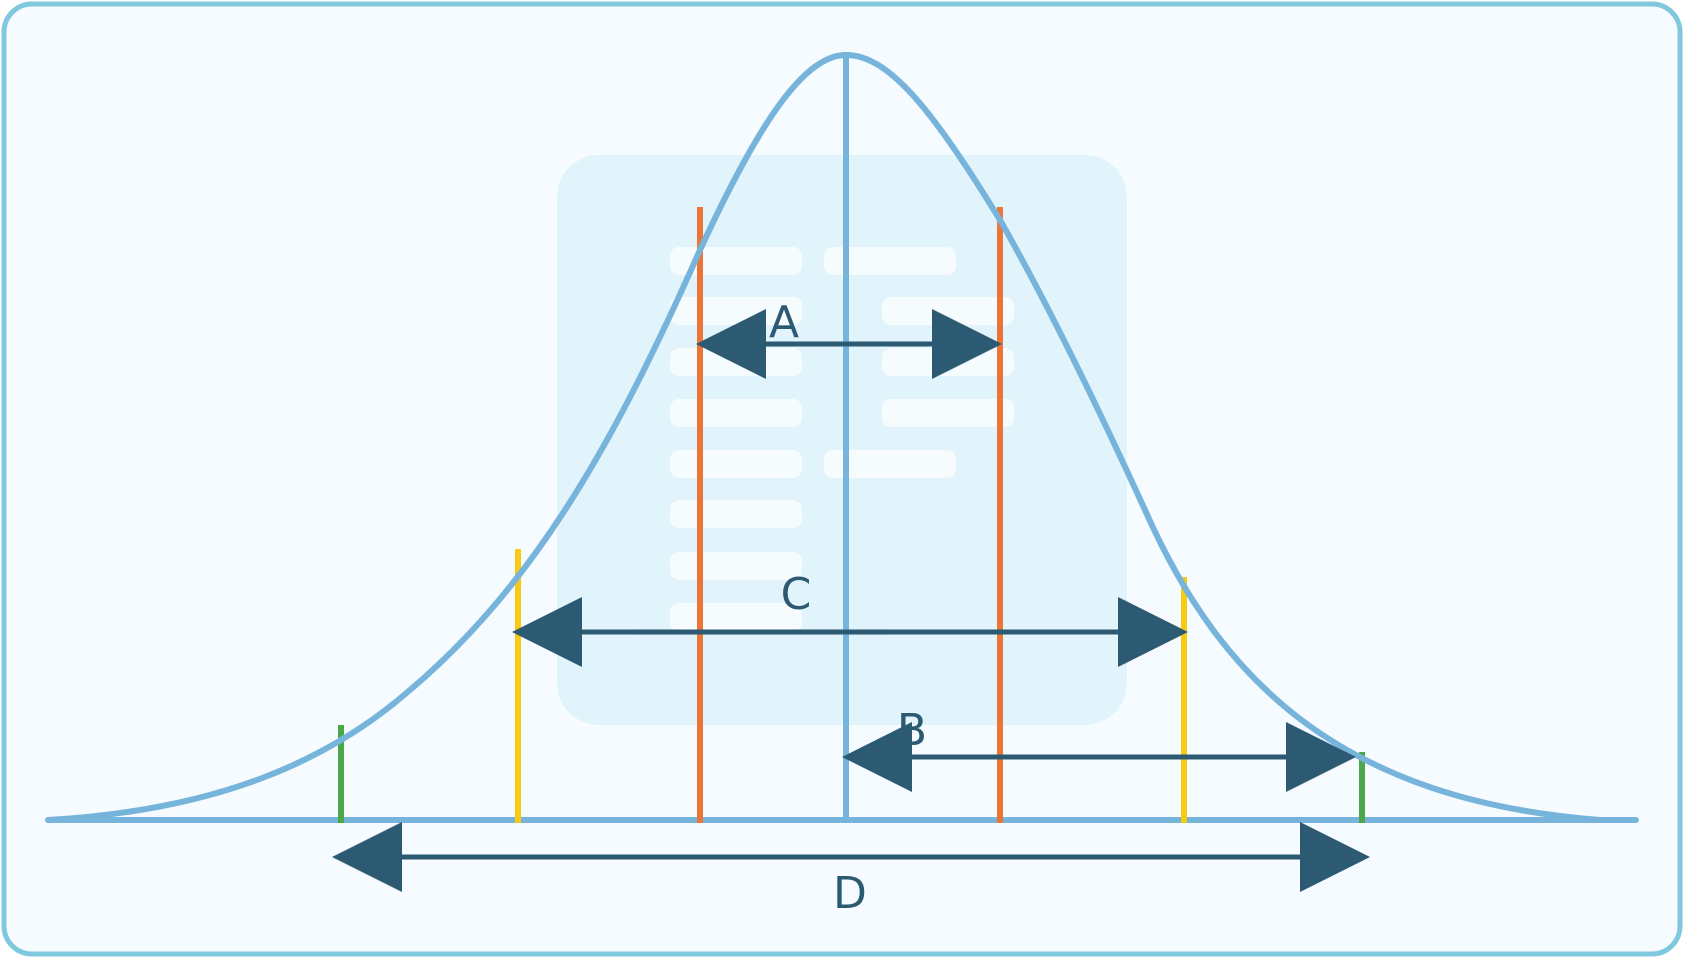 The width and height of the screenshot is (1684, 958). Describe the element at coordinates (784, 322) in the screenshot. I see `label-a: A` at that location.